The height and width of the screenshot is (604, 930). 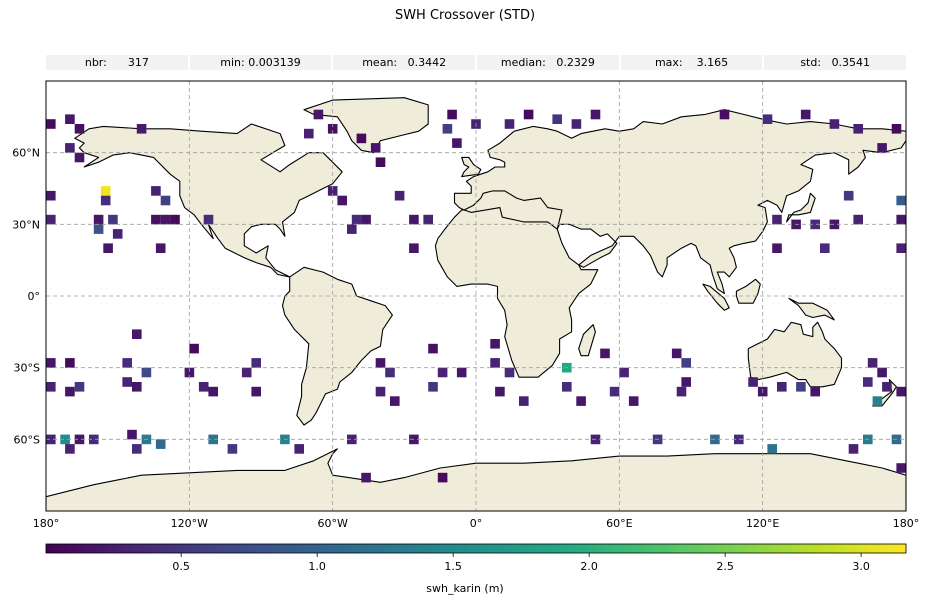 I want to click on figure-title: SWH Crossover (STD), so click(x=465, y=15).